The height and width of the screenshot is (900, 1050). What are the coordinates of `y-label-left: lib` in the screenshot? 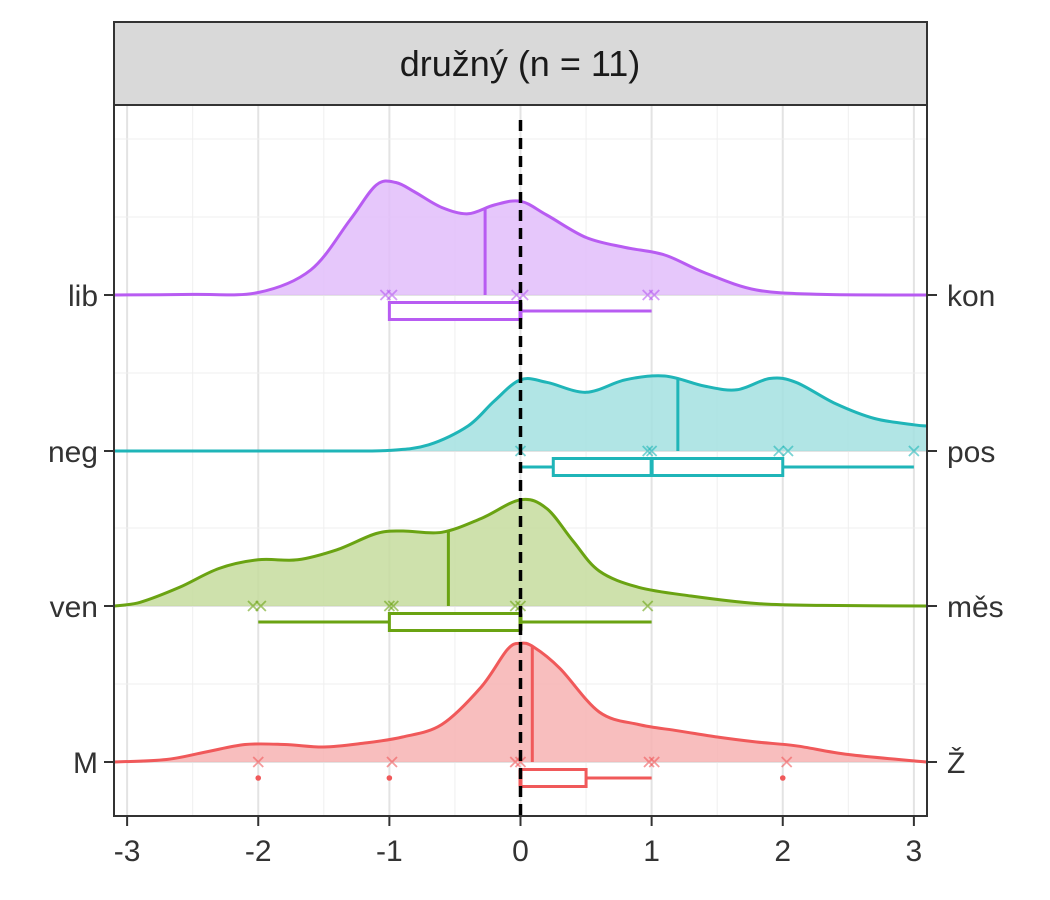 It's located at (83, 296).